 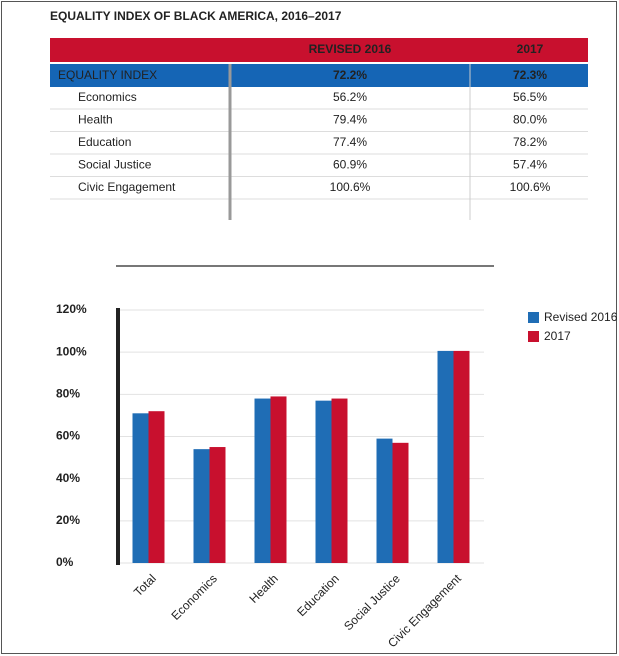 What do you see at coordinates (557, 336) in the screenshot?
I see `legend-label: 2017` at bounding box center [557, 336].